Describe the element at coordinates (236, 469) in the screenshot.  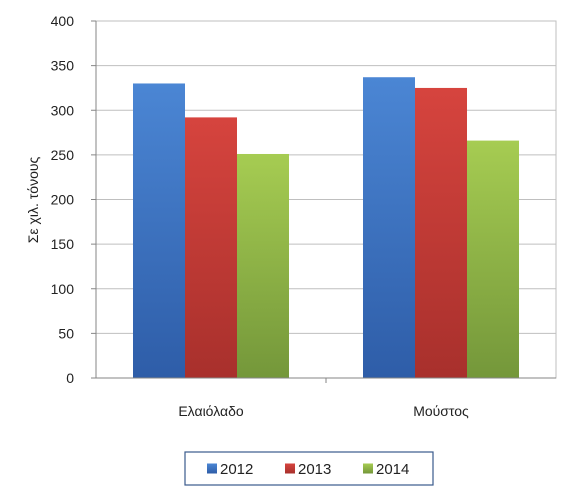
I see `legend-label-2012: 2012` at that location.